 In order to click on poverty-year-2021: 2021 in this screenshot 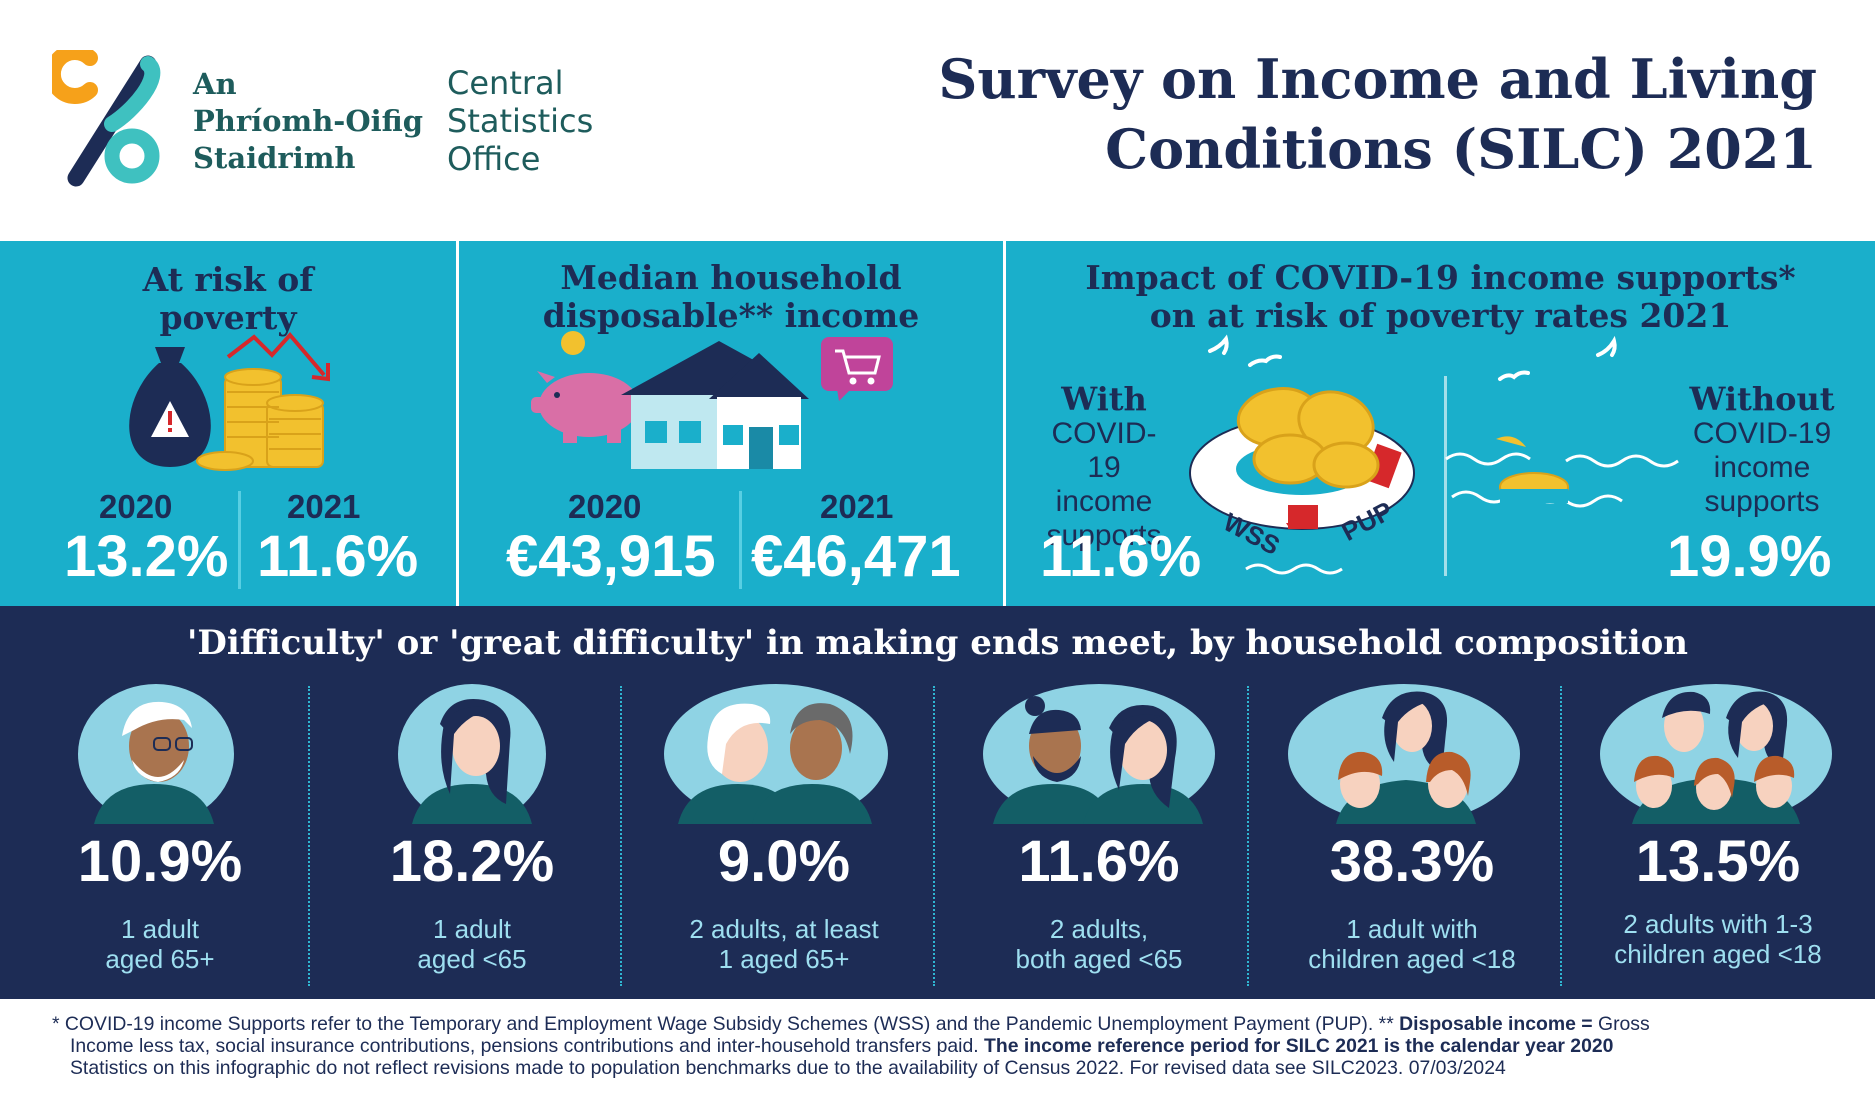, I will do `click(324, 506)`.